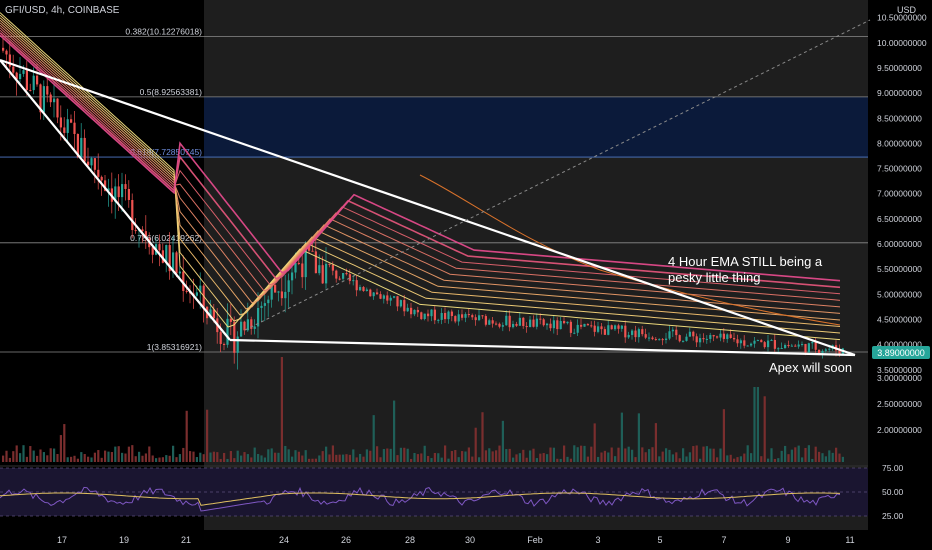 The width and height of the screenshot is (932, 550). I want to click on lower-trendline, so click(542, 347).